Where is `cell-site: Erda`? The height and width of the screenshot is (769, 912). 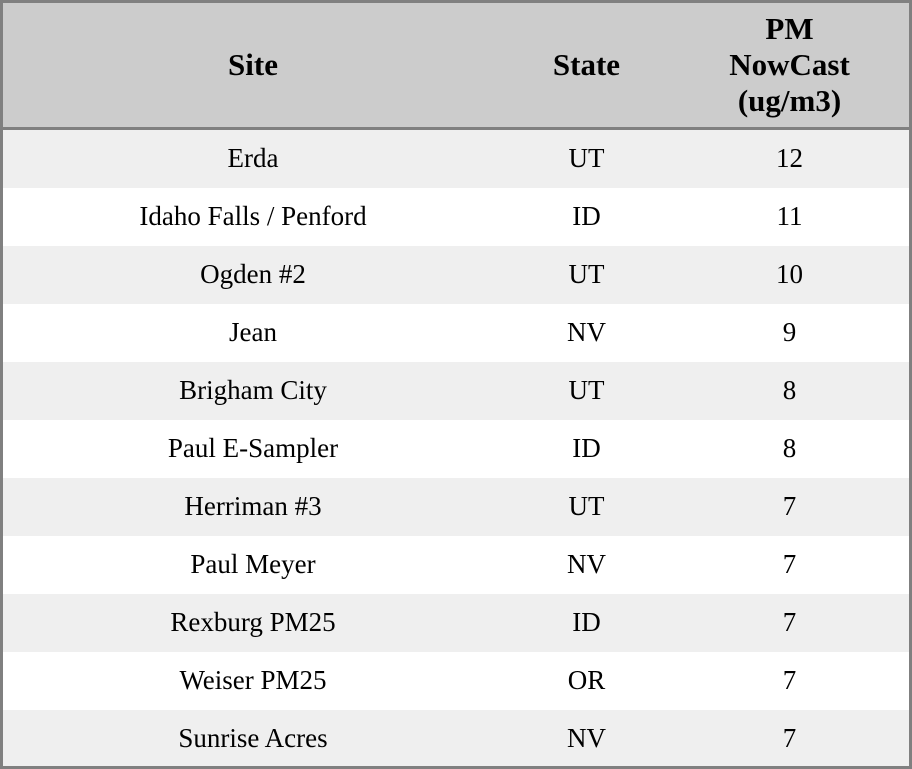
cell-site: Erda is located at coordinates (253, 158).